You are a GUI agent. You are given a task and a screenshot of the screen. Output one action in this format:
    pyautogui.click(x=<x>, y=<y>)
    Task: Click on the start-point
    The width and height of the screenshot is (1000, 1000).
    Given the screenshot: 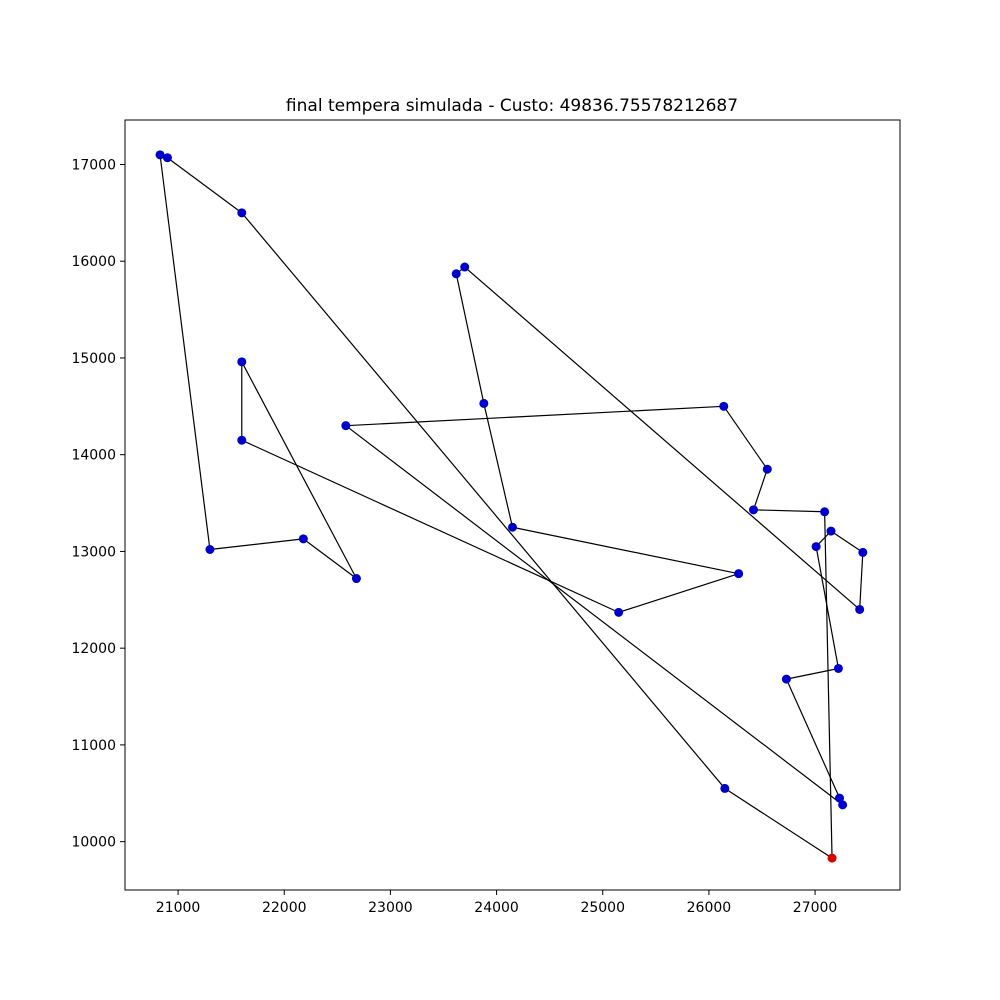 What is the action you would take?
    pyautogui.click(x=832, y=858)
    